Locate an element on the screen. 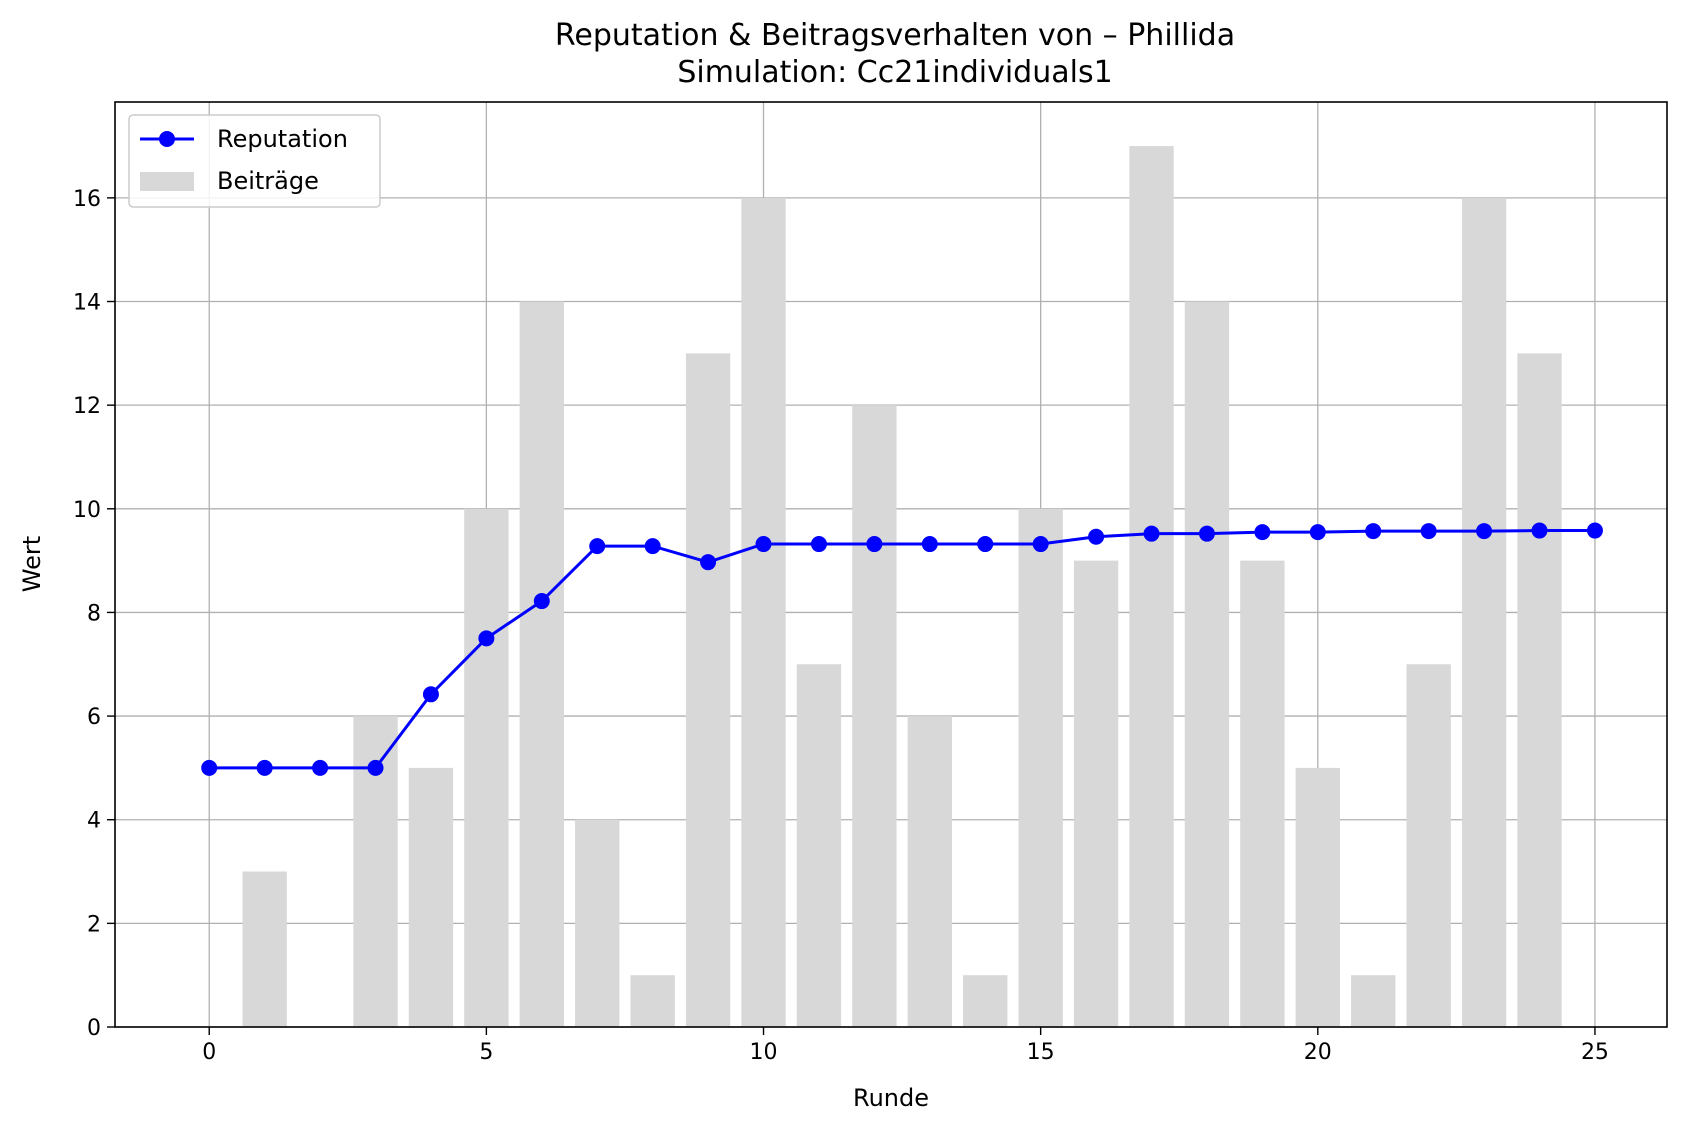 The height and width of the screenshot is (1131, 1683). y-axis-ticks: 0 2 4 6 8 10 12 14 16 is located at coordinates (94, 614).